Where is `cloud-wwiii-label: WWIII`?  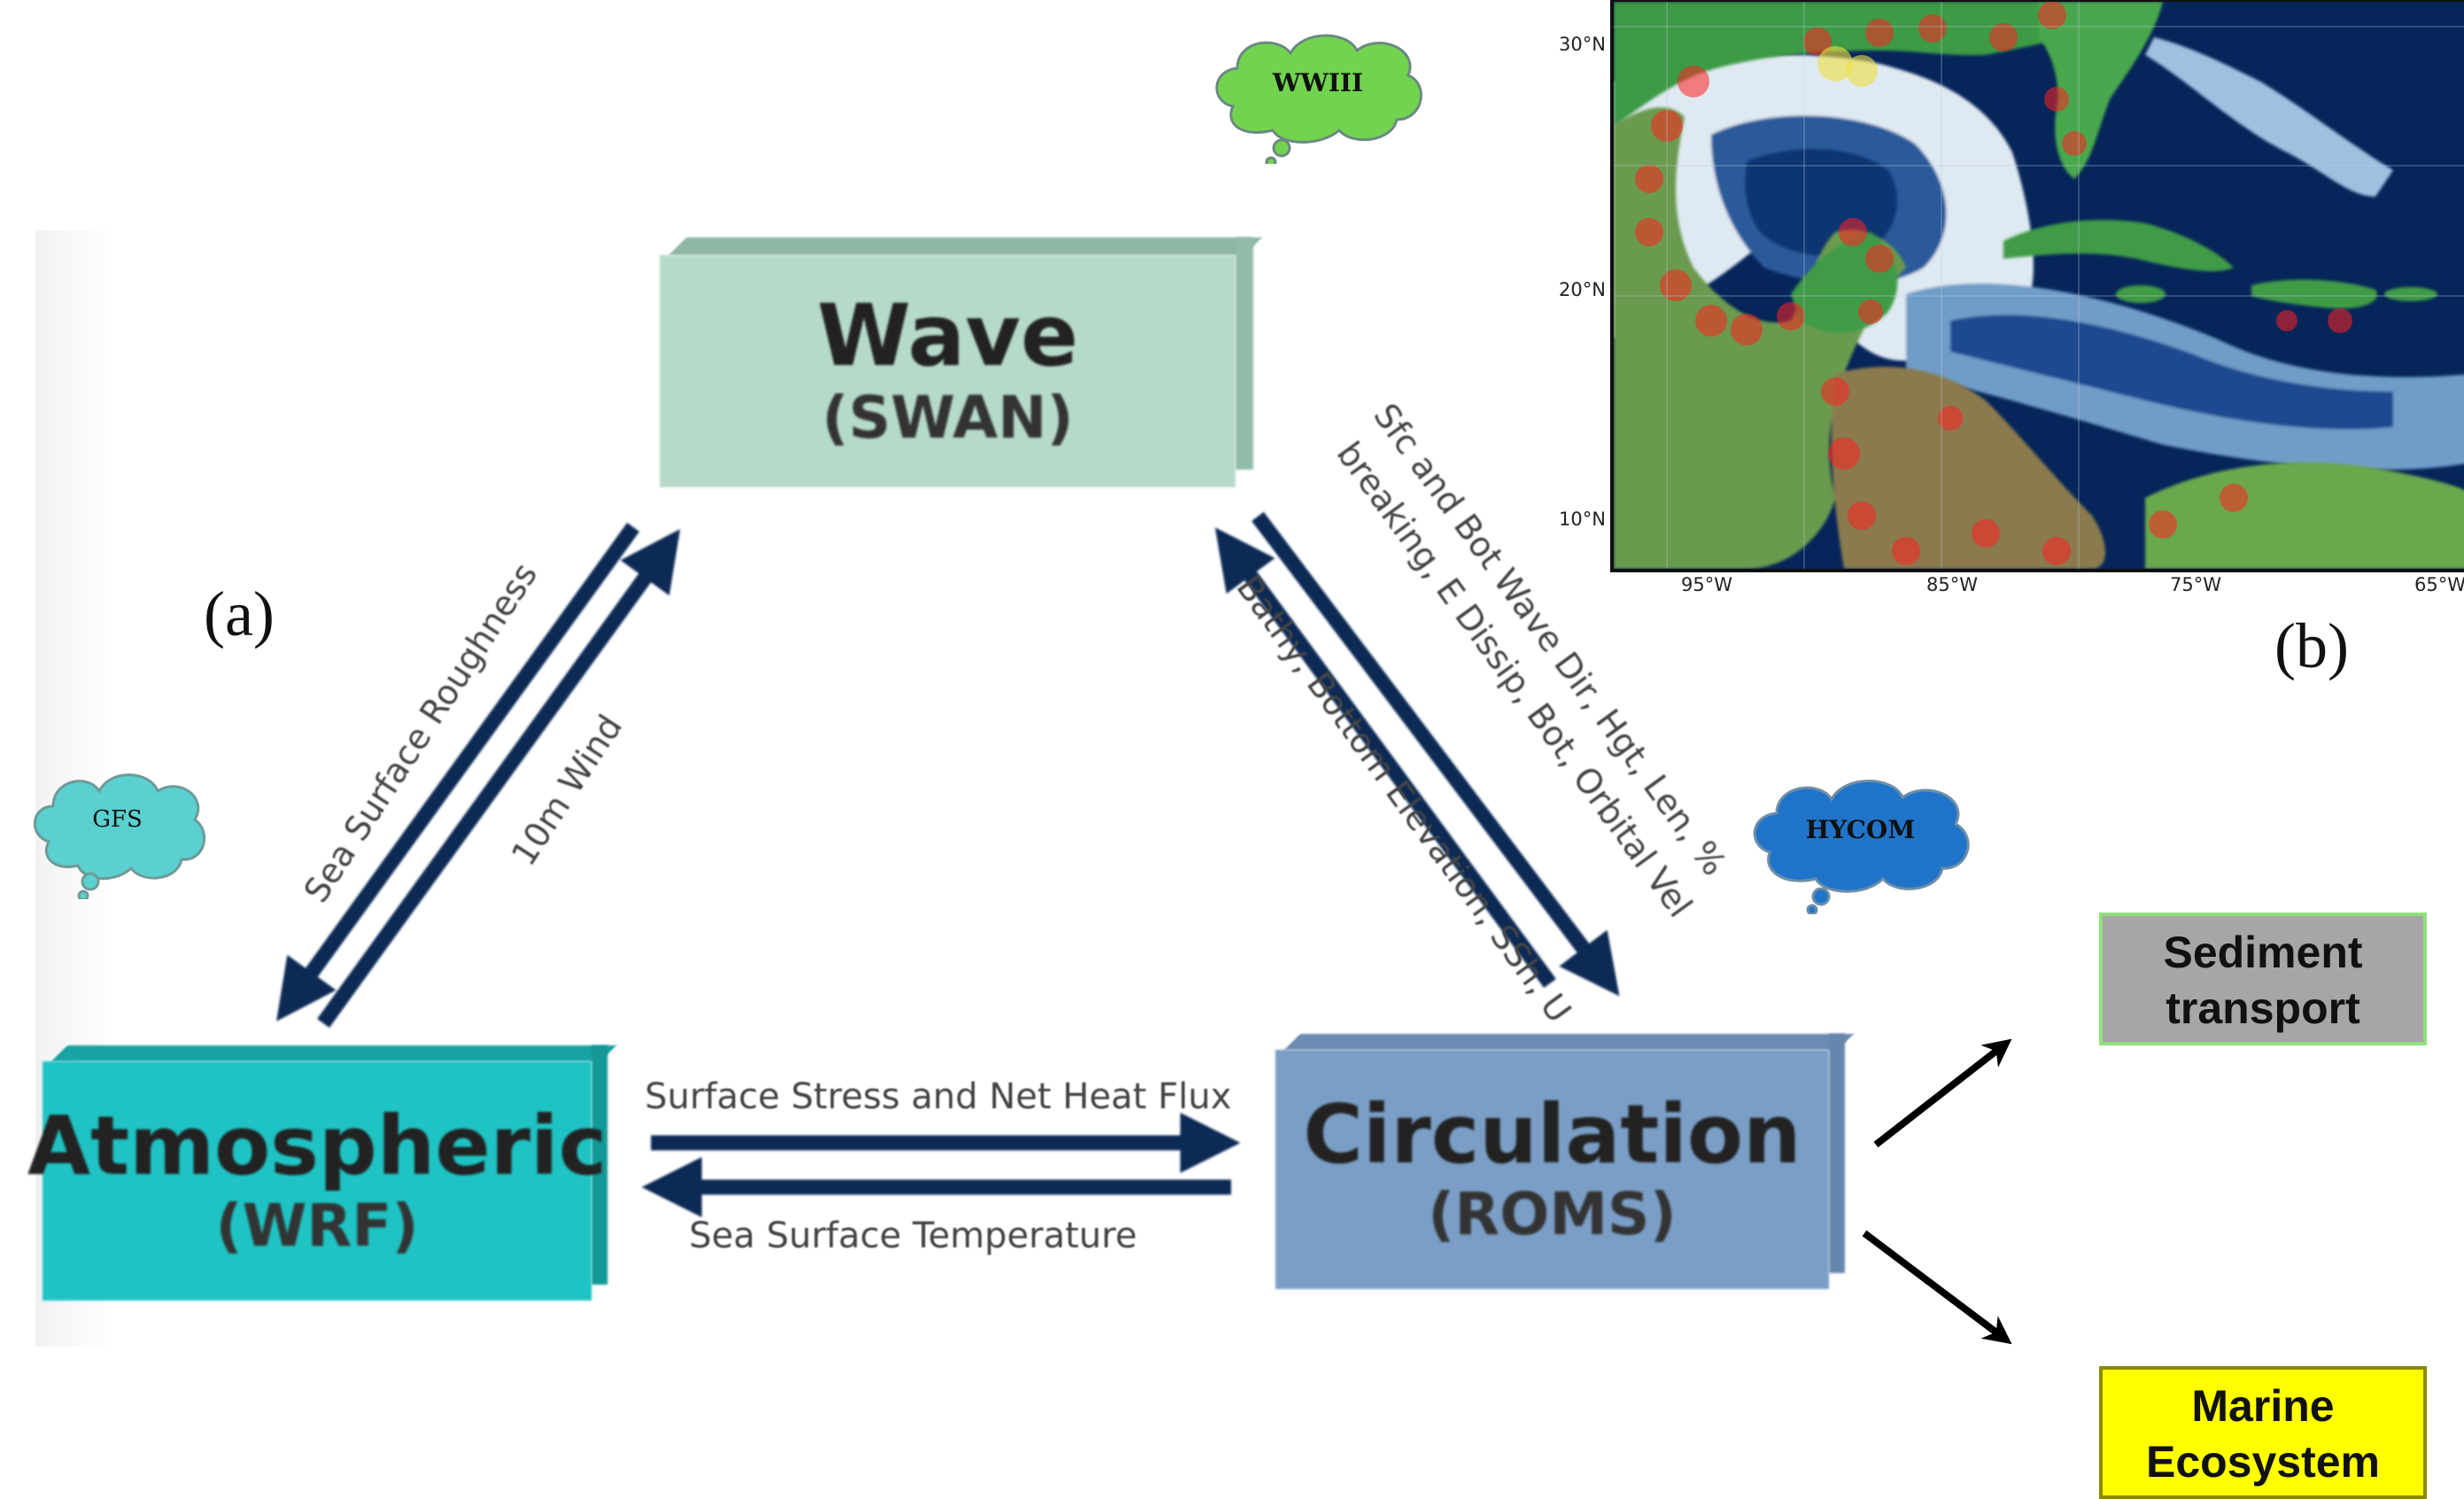
cloud-wwiii-label: WWIII is located at coordinates (1318, 83).